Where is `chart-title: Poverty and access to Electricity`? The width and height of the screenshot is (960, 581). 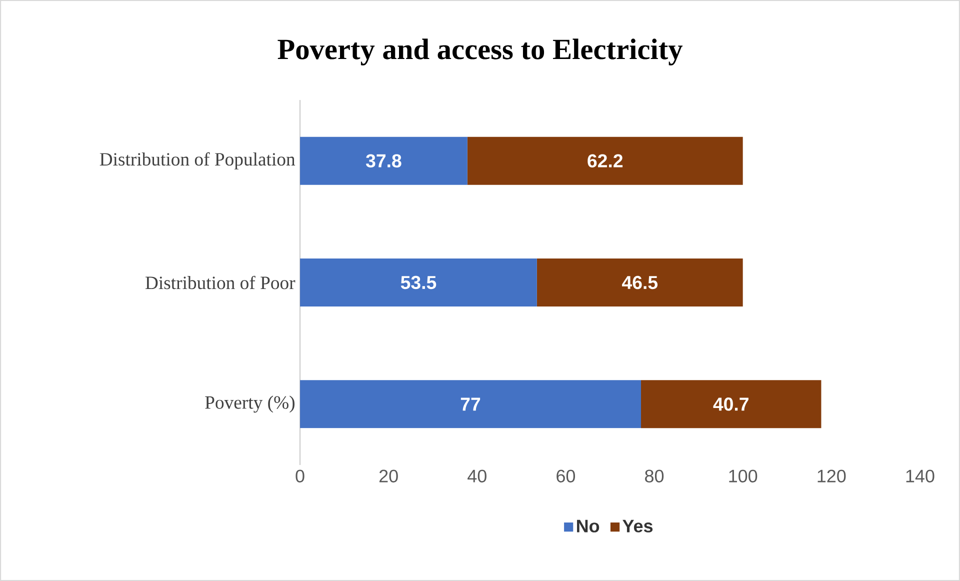 chart-title: Poverty and access to Electricity is located at coordinates (480, 52).